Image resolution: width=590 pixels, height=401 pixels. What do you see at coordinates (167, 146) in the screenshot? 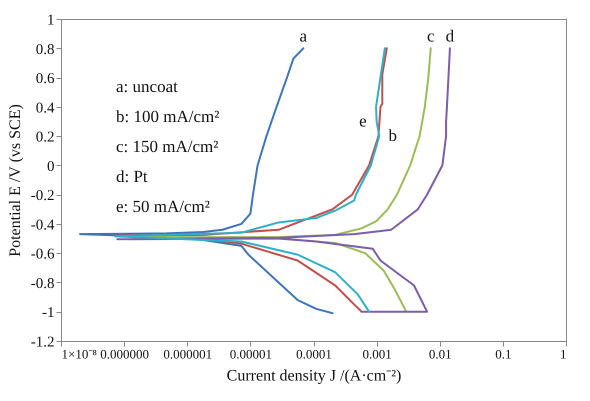
I see `annotation: c: 150 mA/cm²` at bounding box center [167, 146].